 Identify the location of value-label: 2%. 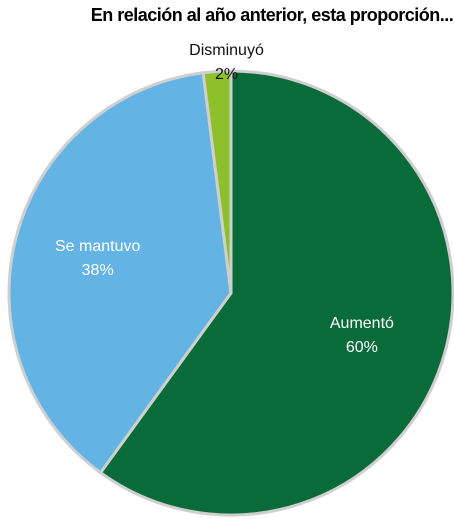
(226, 74).